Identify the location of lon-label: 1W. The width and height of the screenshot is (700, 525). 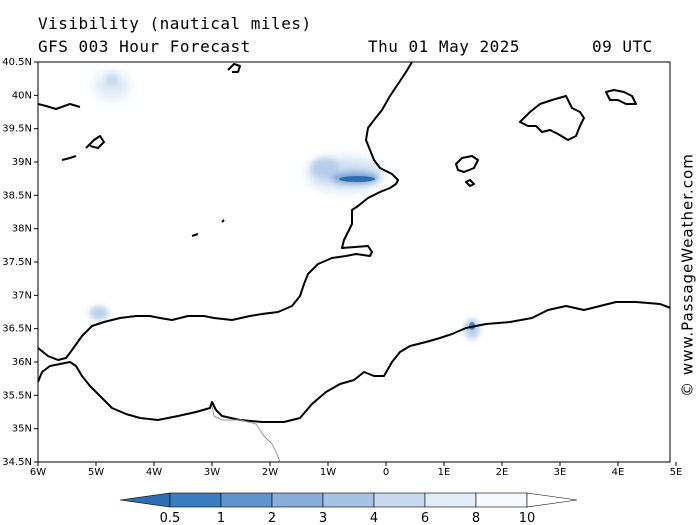
(328, 472).